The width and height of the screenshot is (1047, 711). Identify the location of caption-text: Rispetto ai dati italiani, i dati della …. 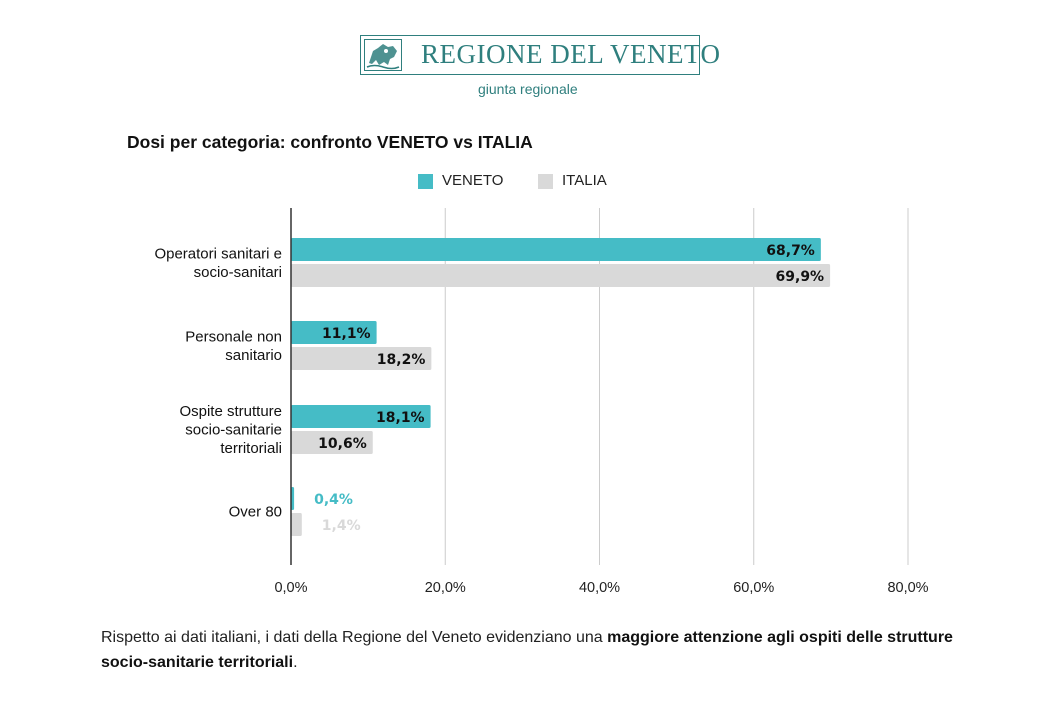
(551, 650).